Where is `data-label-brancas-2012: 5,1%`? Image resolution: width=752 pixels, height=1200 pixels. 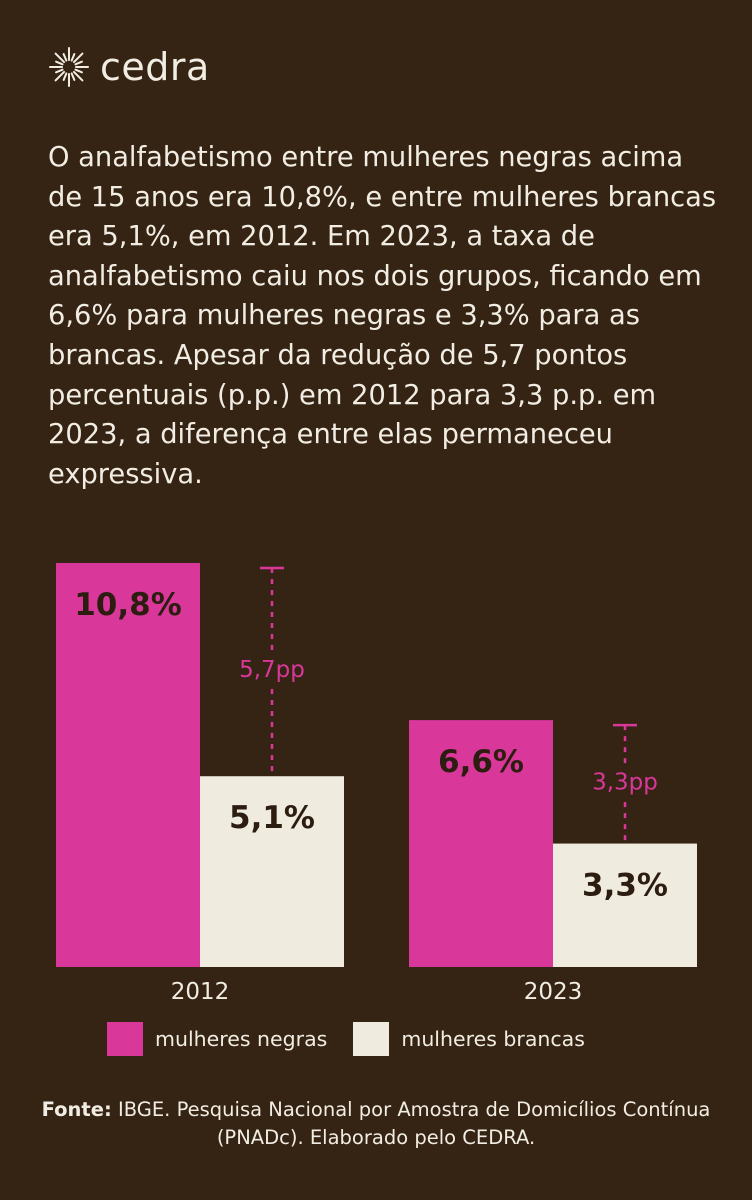
data-label-brancas-2012: 5,1% is located at coordinates (272, 818).